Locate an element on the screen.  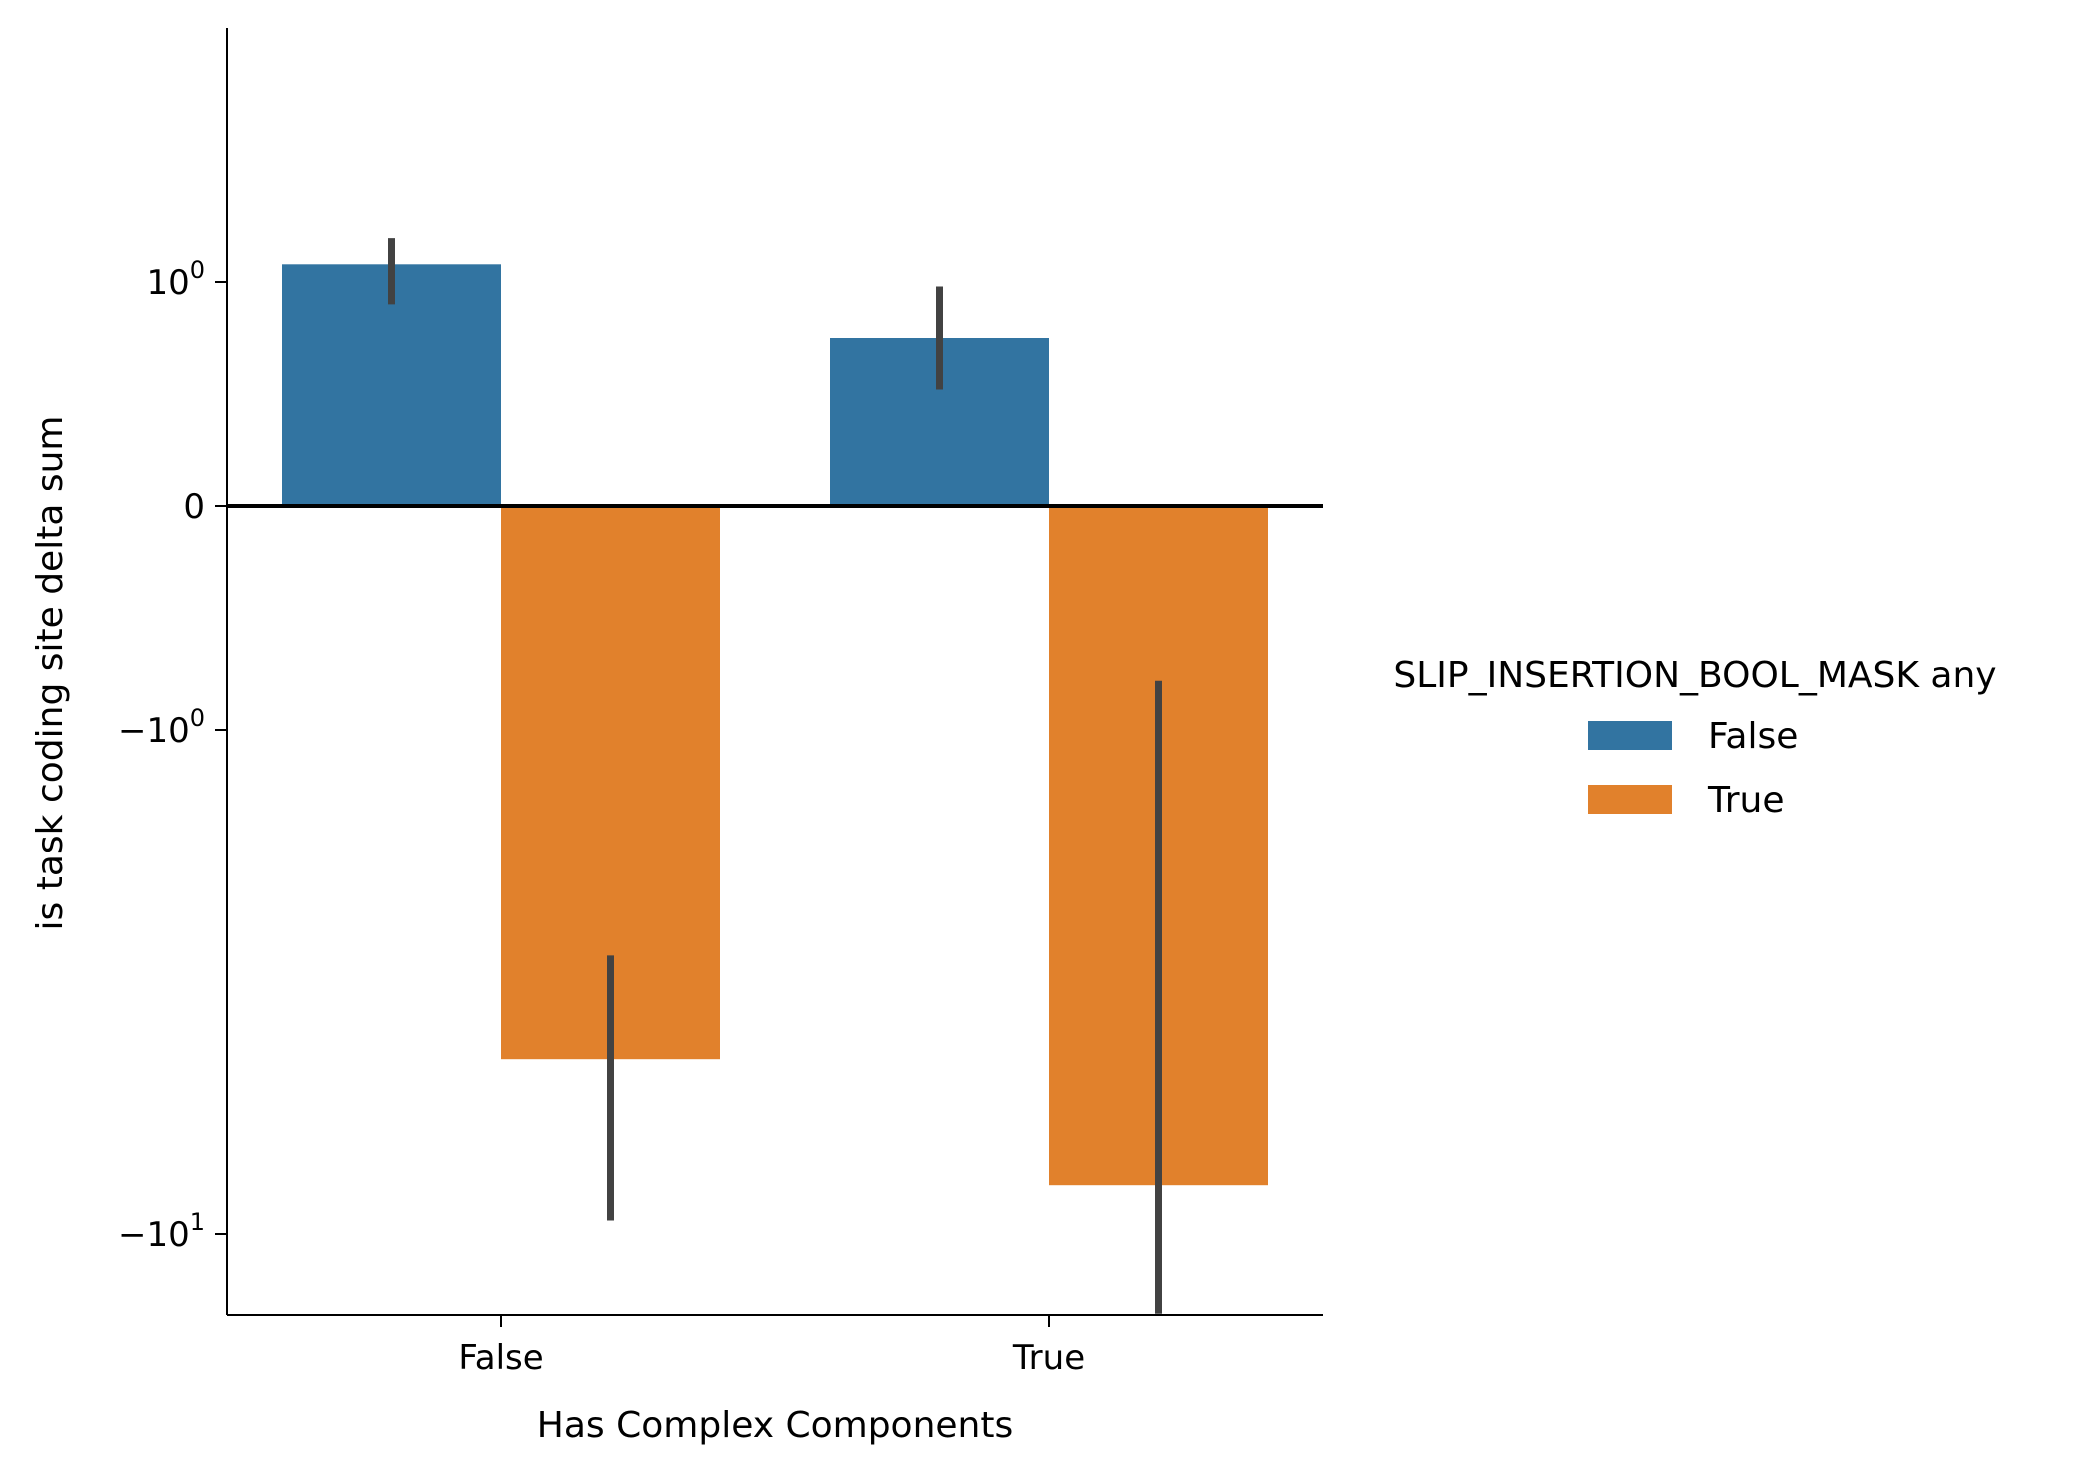
y-tick-label: 100 is located at coordinates (175, 279).